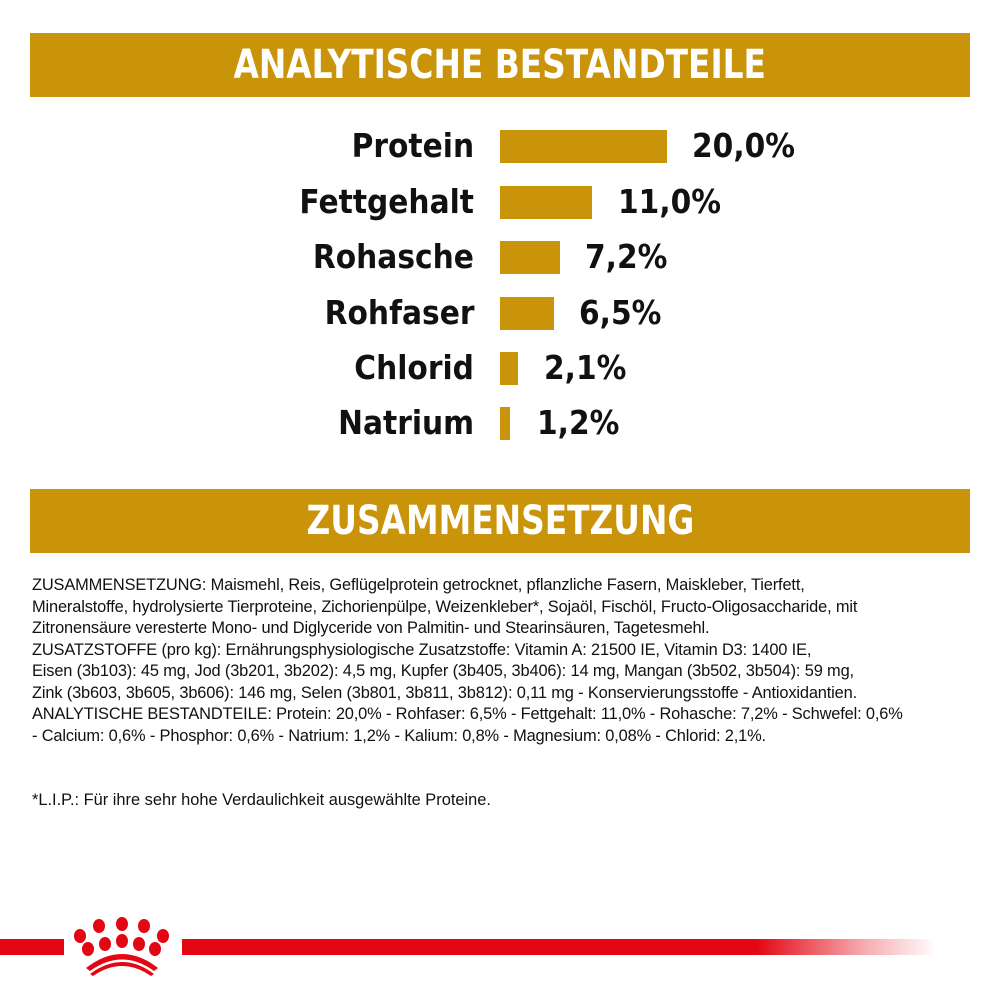 The height and width of the screenshot is (1000, 1000). Describe the element at coordinates (405, 422) in the screenshot. I see `row-label: Natrium` at that location.